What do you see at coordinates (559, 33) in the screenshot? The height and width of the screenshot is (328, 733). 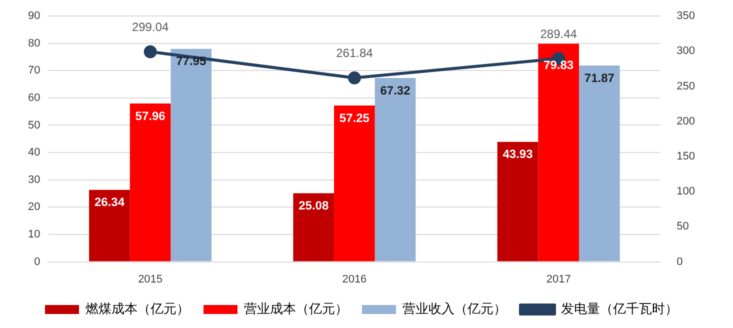 I see `data-label: 289.44` at bounding box center [559, 33].